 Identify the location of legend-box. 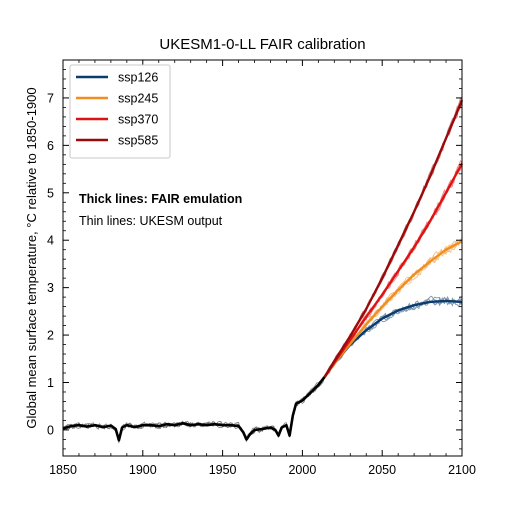
(120, 111).